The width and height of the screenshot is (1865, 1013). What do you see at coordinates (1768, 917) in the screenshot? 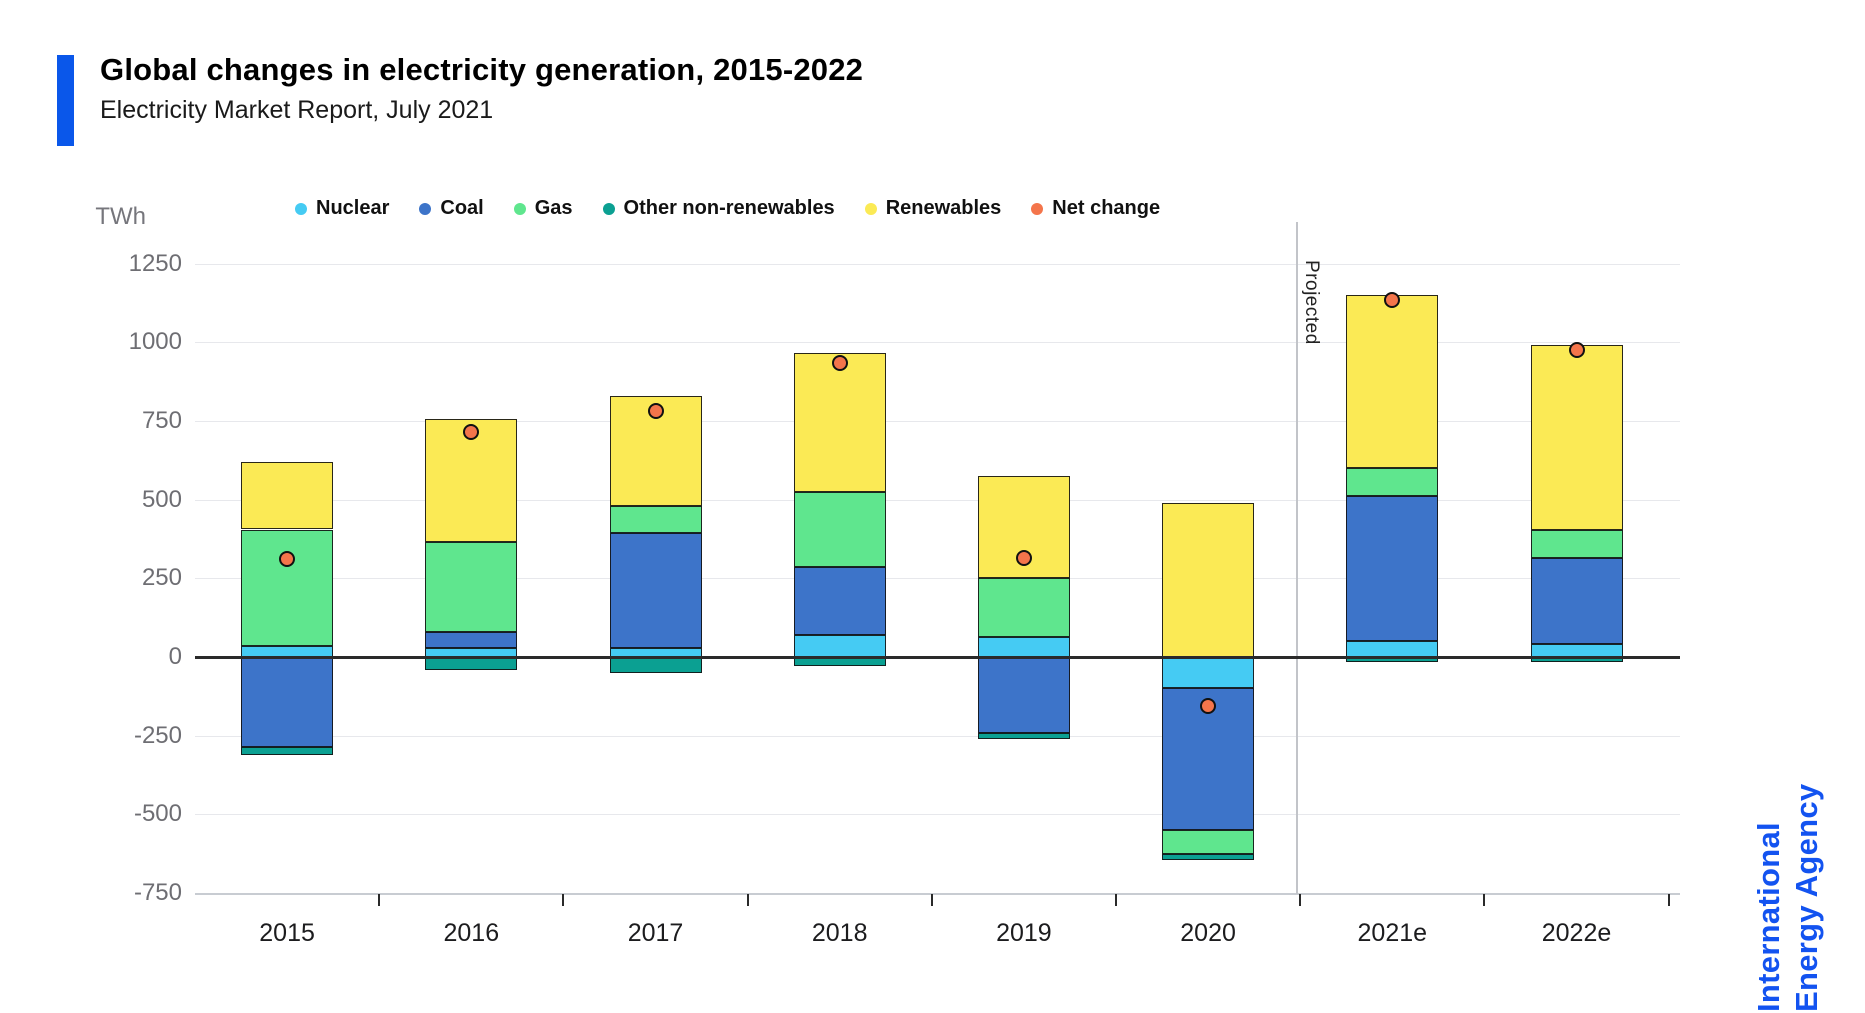
I see `iea-logo-line1: International` at bounding box center [1768, 917].